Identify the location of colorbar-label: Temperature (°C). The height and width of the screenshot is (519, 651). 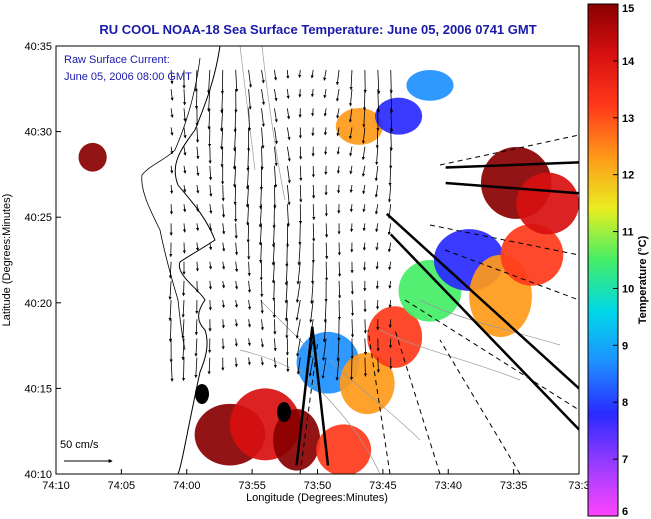
(643, 279).